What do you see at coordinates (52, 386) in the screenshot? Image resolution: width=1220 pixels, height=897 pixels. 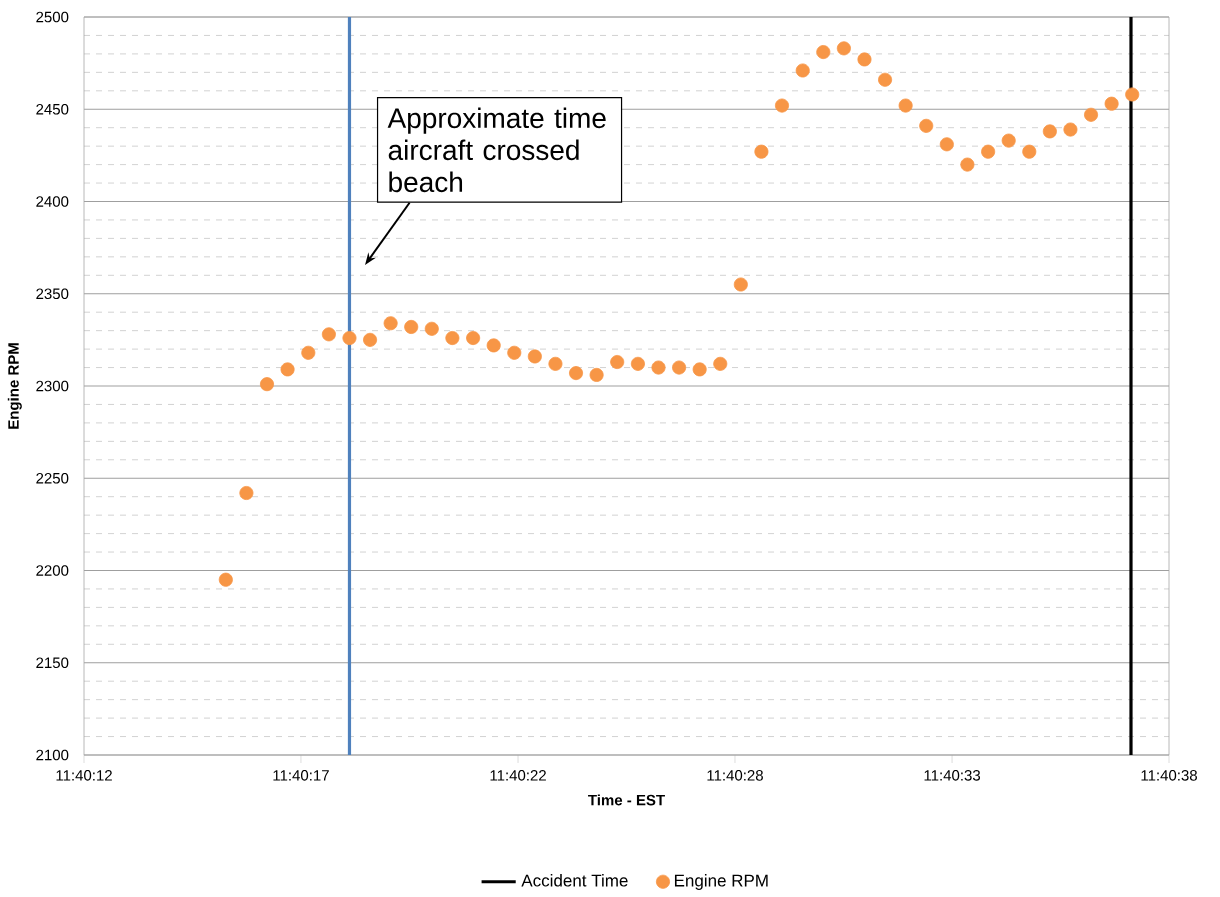 I see `y-tick-label: 2300` at bounding box center [52, 386].